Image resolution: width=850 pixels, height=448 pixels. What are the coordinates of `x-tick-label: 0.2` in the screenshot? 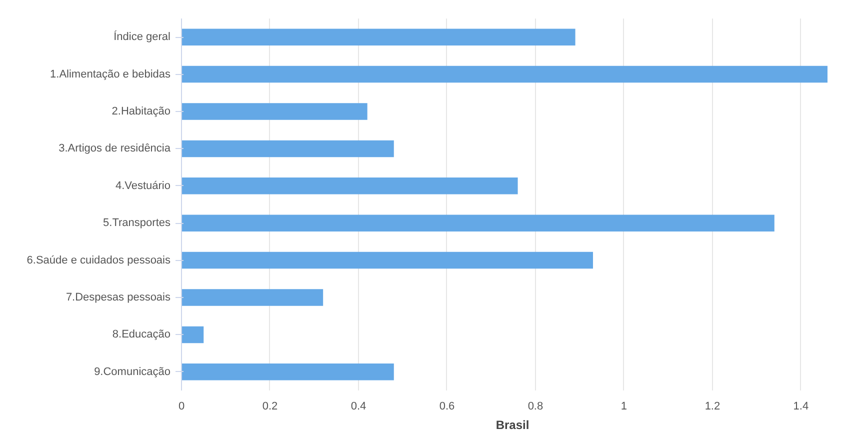 It's located at (270, 406).